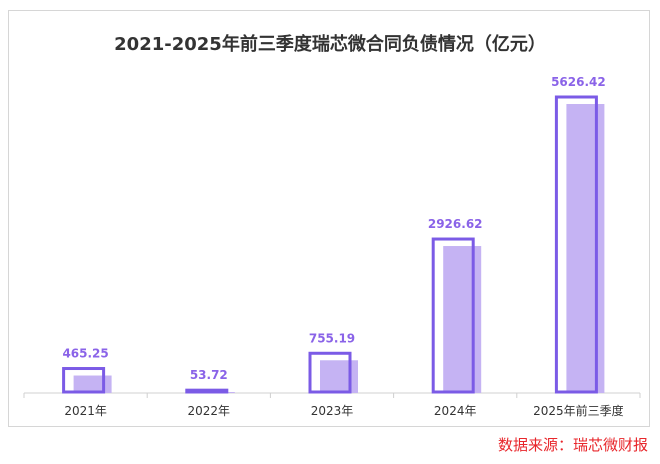  Describe the element at coordinates (455, 411) in the screenshot. I see `x-tick-label: 2024年` at that location.